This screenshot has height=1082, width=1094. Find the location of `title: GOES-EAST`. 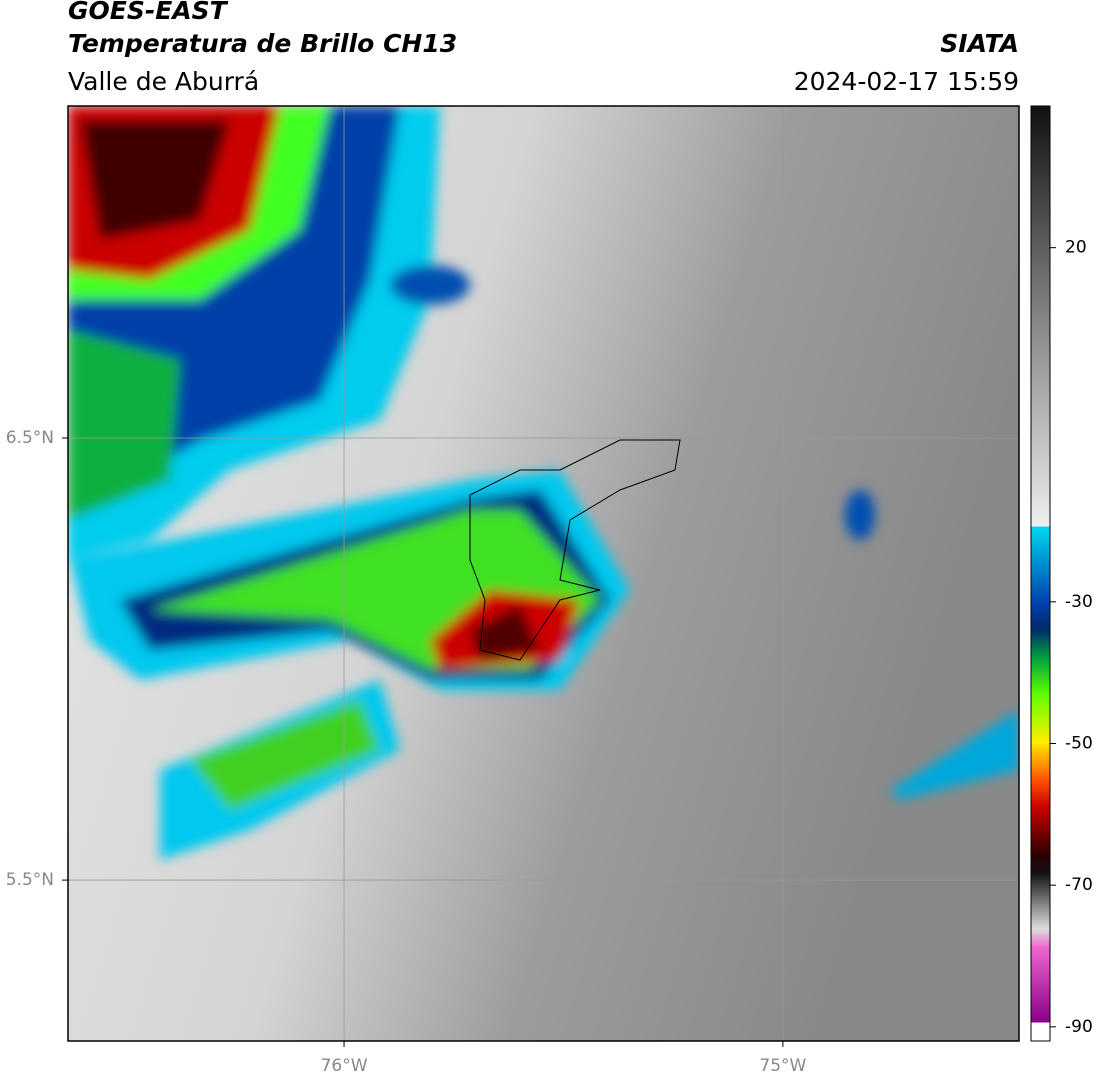

title: GOES-EAST is located at coordinates (148, 12).